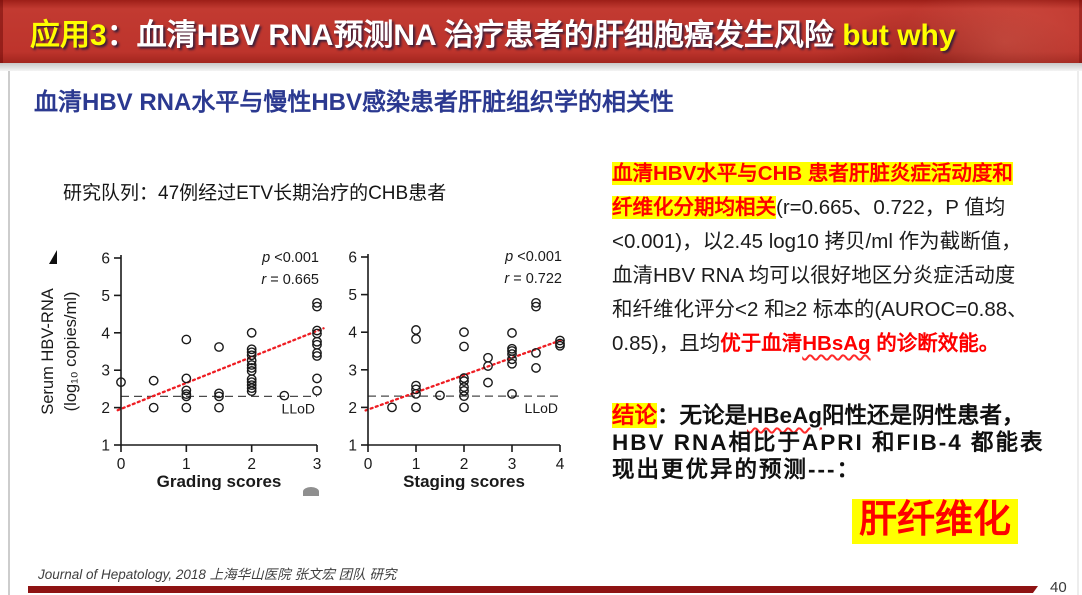  Describe the element at coordinates (812, 173) in the screenshot. I see `highlighted-text: 血清HBV水平与CHB 患者肝脏炎症活动度和` at that location.